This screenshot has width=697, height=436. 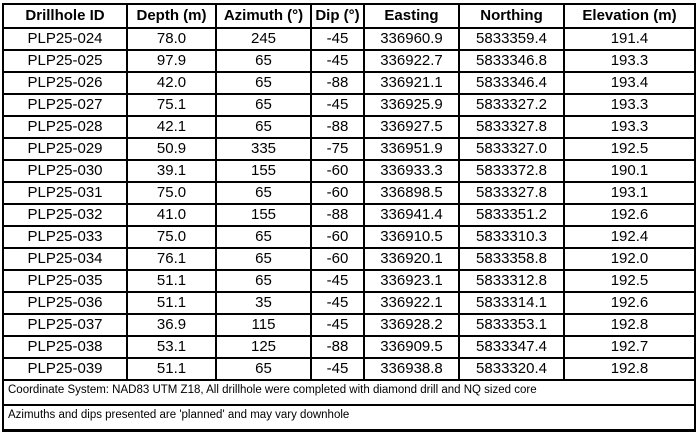 I want to click on table-row: PLP25-034 76.1 65 -60 336920.1 5833358.8 192.0, so click(x=349, y=259).